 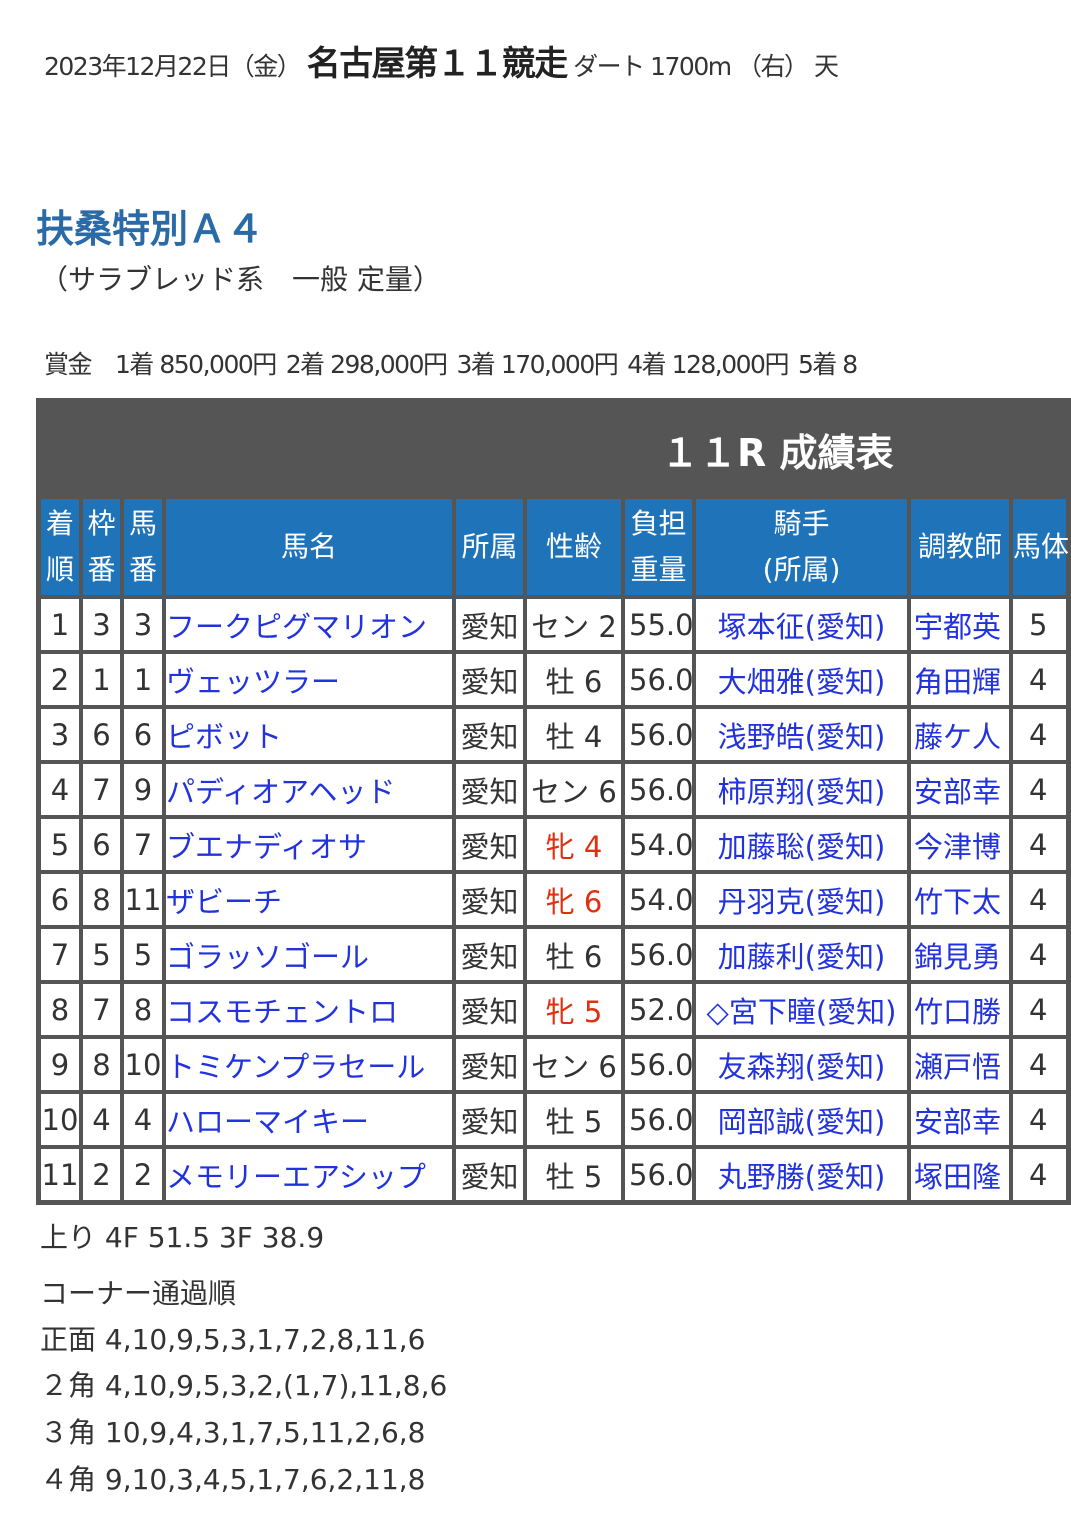 I want to click on name-cell: ザビーチ, so click(x=309, y=899).